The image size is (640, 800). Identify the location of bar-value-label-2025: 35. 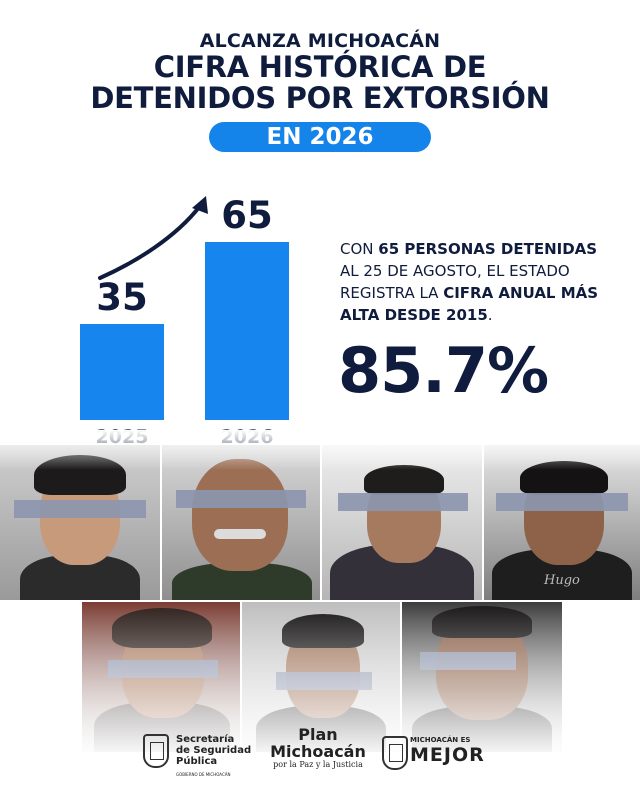
(122, 297).